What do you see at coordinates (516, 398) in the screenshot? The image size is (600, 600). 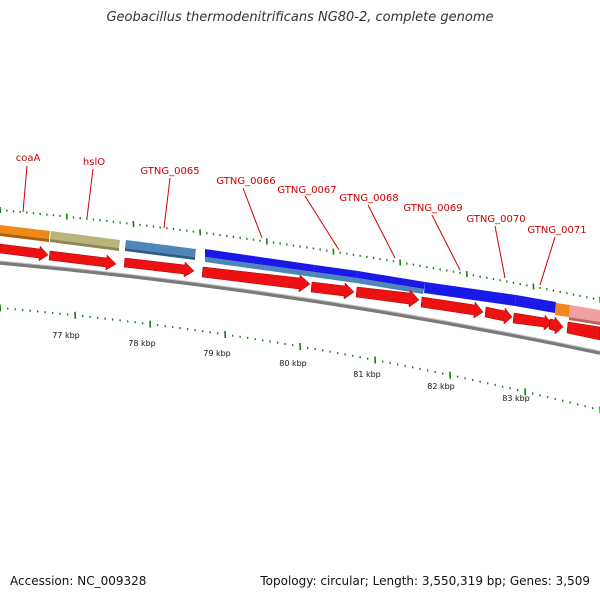 I see `kbp-label-83: 83 kbp` at bounding box center [516, 398].